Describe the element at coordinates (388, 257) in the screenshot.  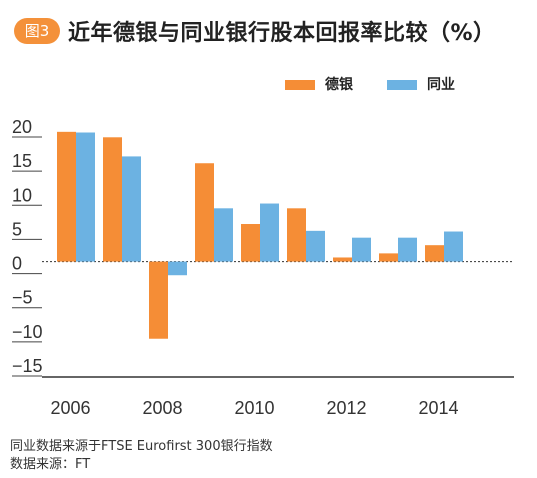
I see `bar-db-2013` at that location.